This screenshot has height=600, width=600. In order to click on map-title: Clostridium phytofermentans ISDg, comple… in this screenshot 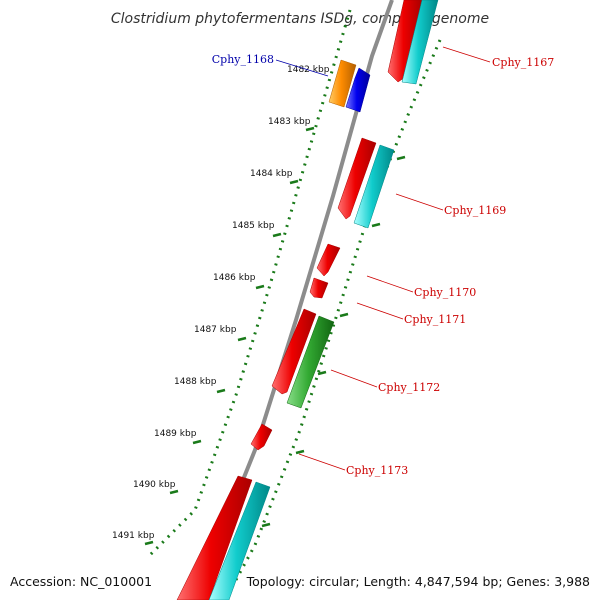, I will do `click(300, 19)`.